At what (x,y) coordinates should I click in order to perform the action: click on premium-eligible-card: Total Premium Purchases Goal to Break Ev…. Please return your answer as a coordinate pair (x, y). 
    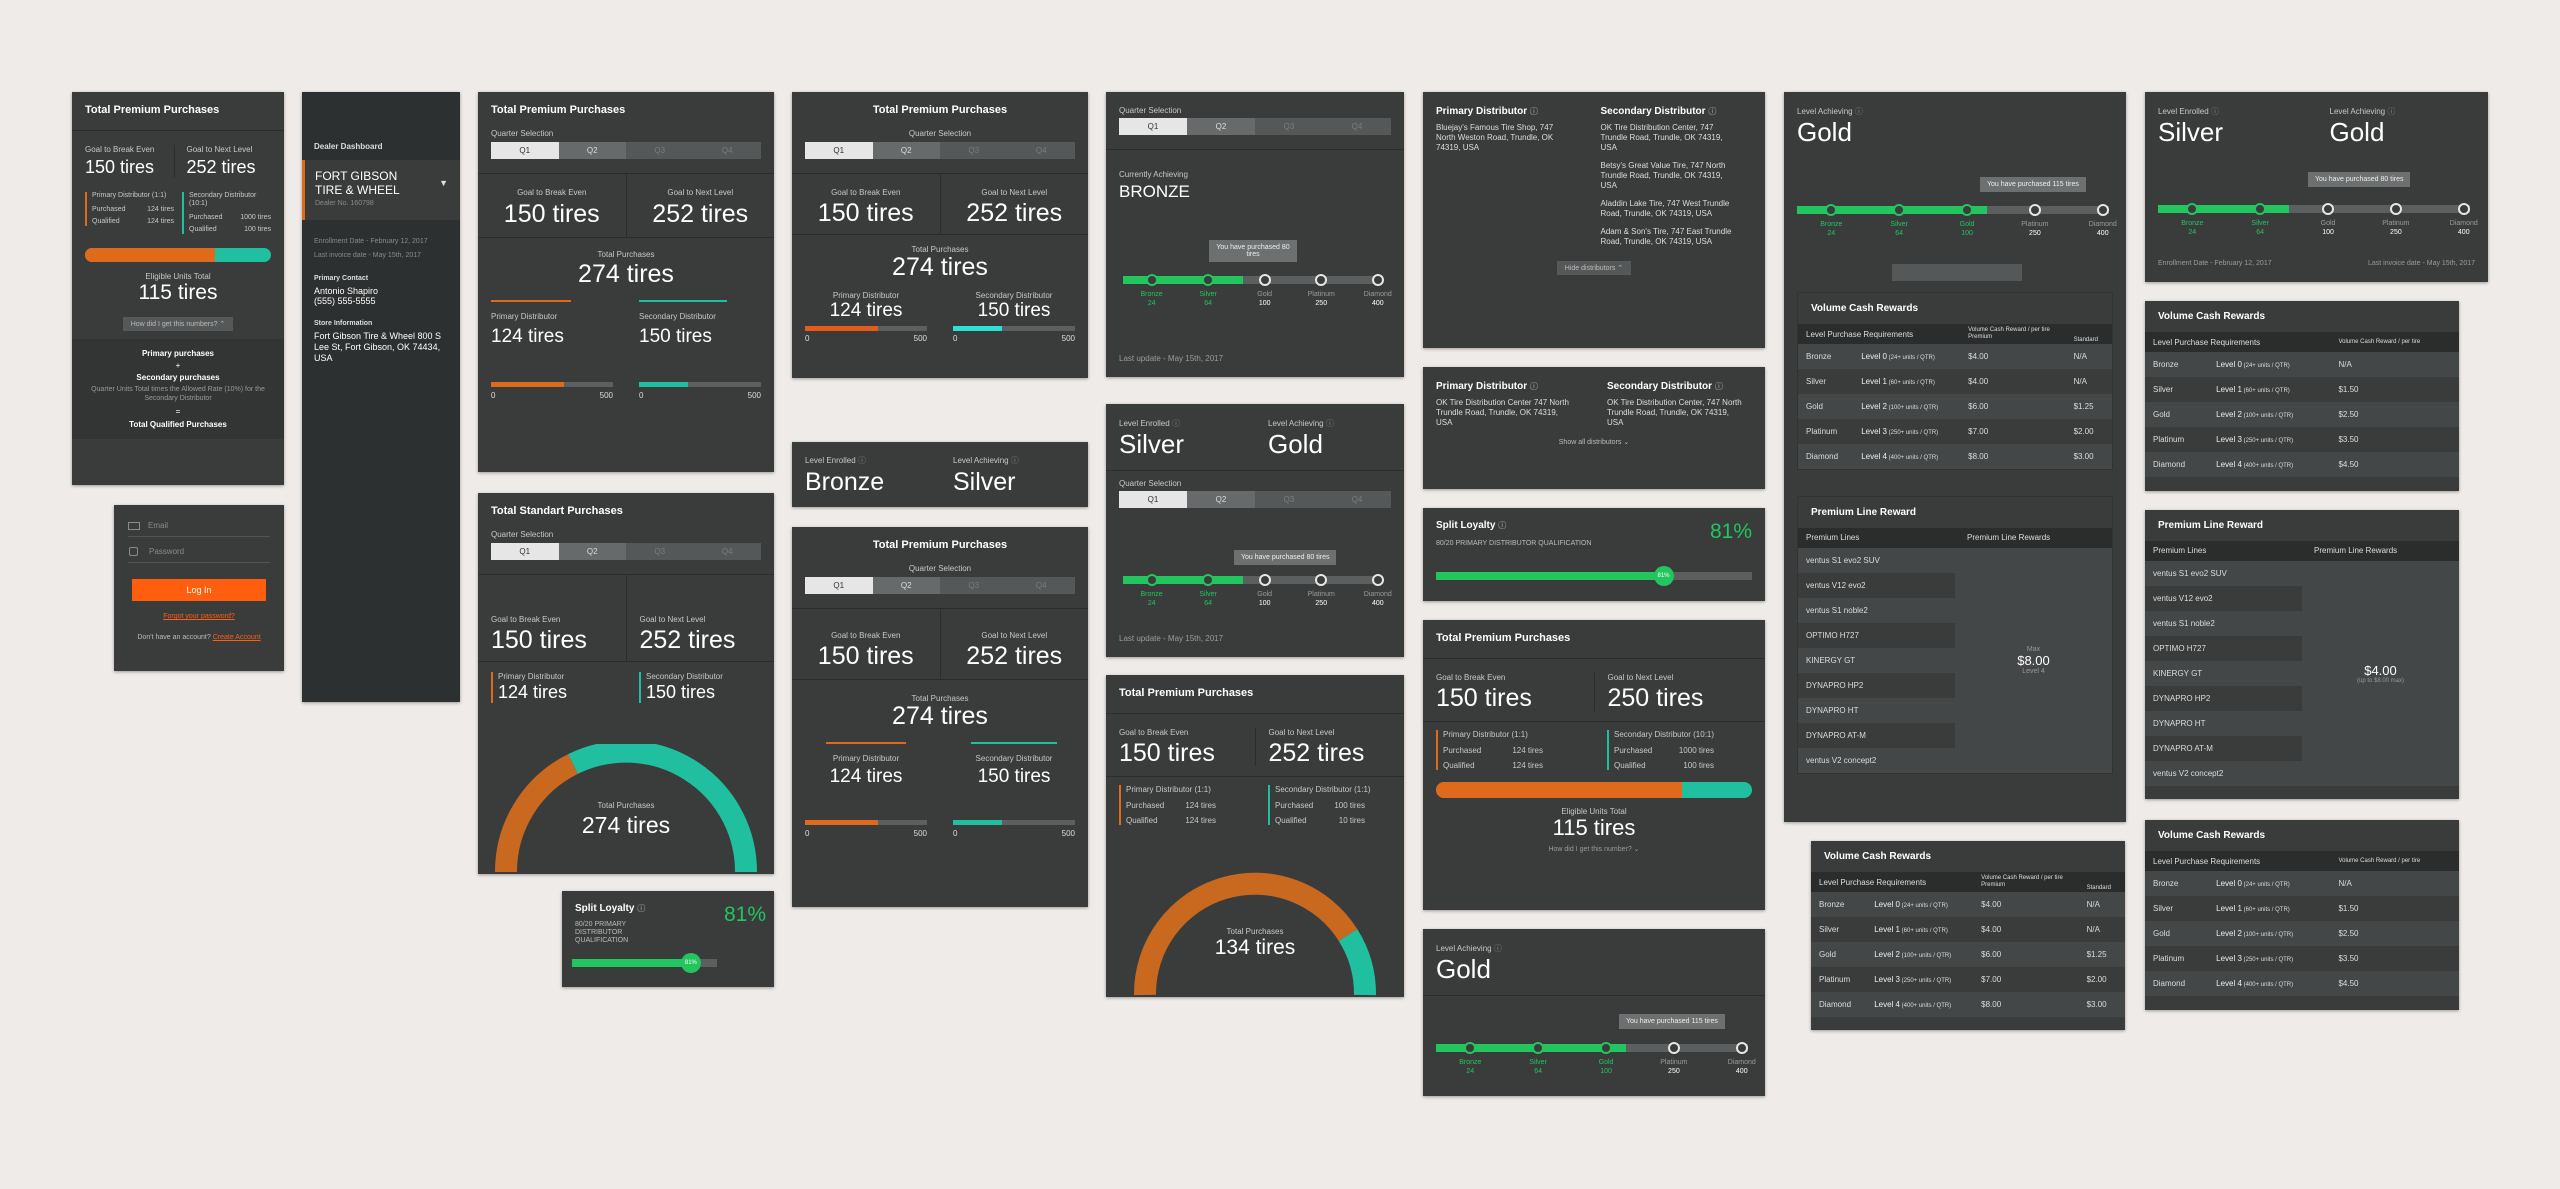
    Looking at the image, I should click on (1594, 765).